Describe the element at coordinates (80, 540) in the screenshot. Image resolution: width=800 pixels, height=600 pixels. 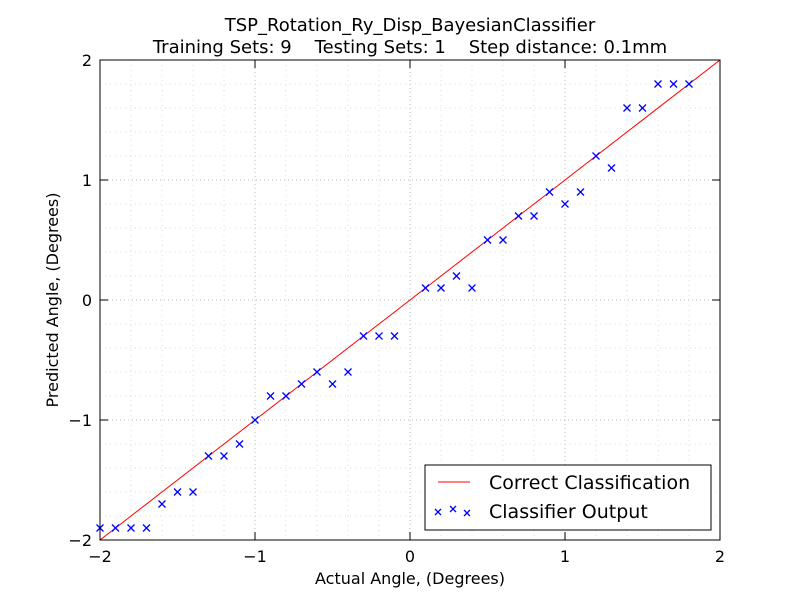
I see `y-tick-label: −2` at that location.